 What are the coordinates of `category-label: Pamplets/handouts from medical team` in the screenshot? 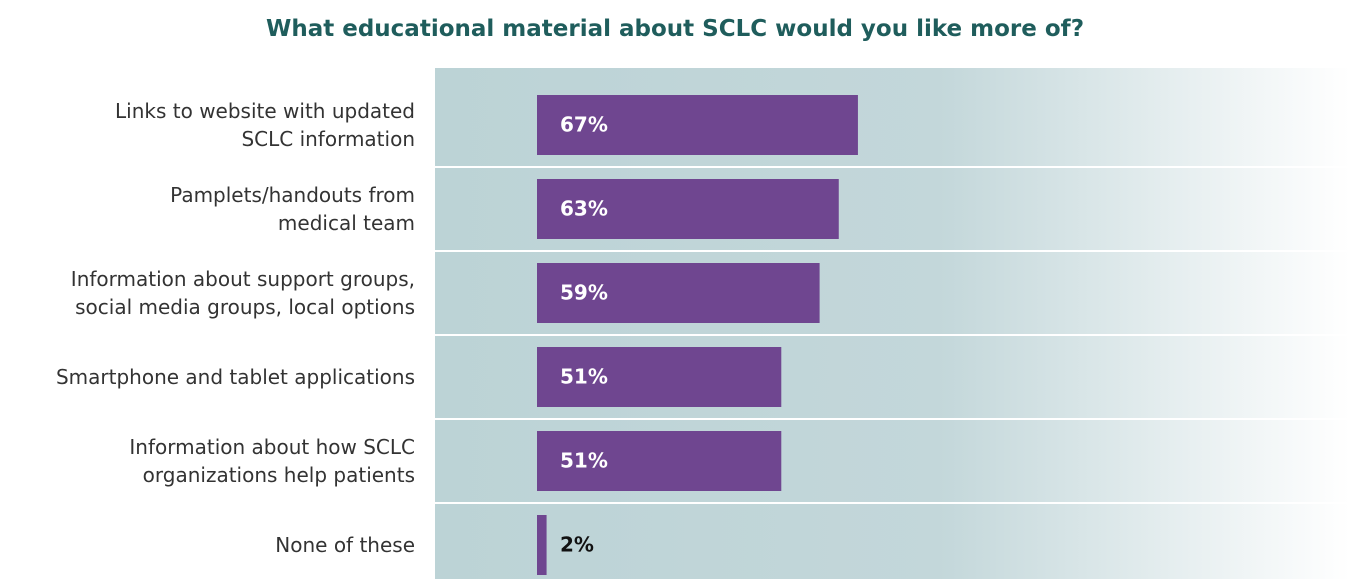 It's located at (292, 209).